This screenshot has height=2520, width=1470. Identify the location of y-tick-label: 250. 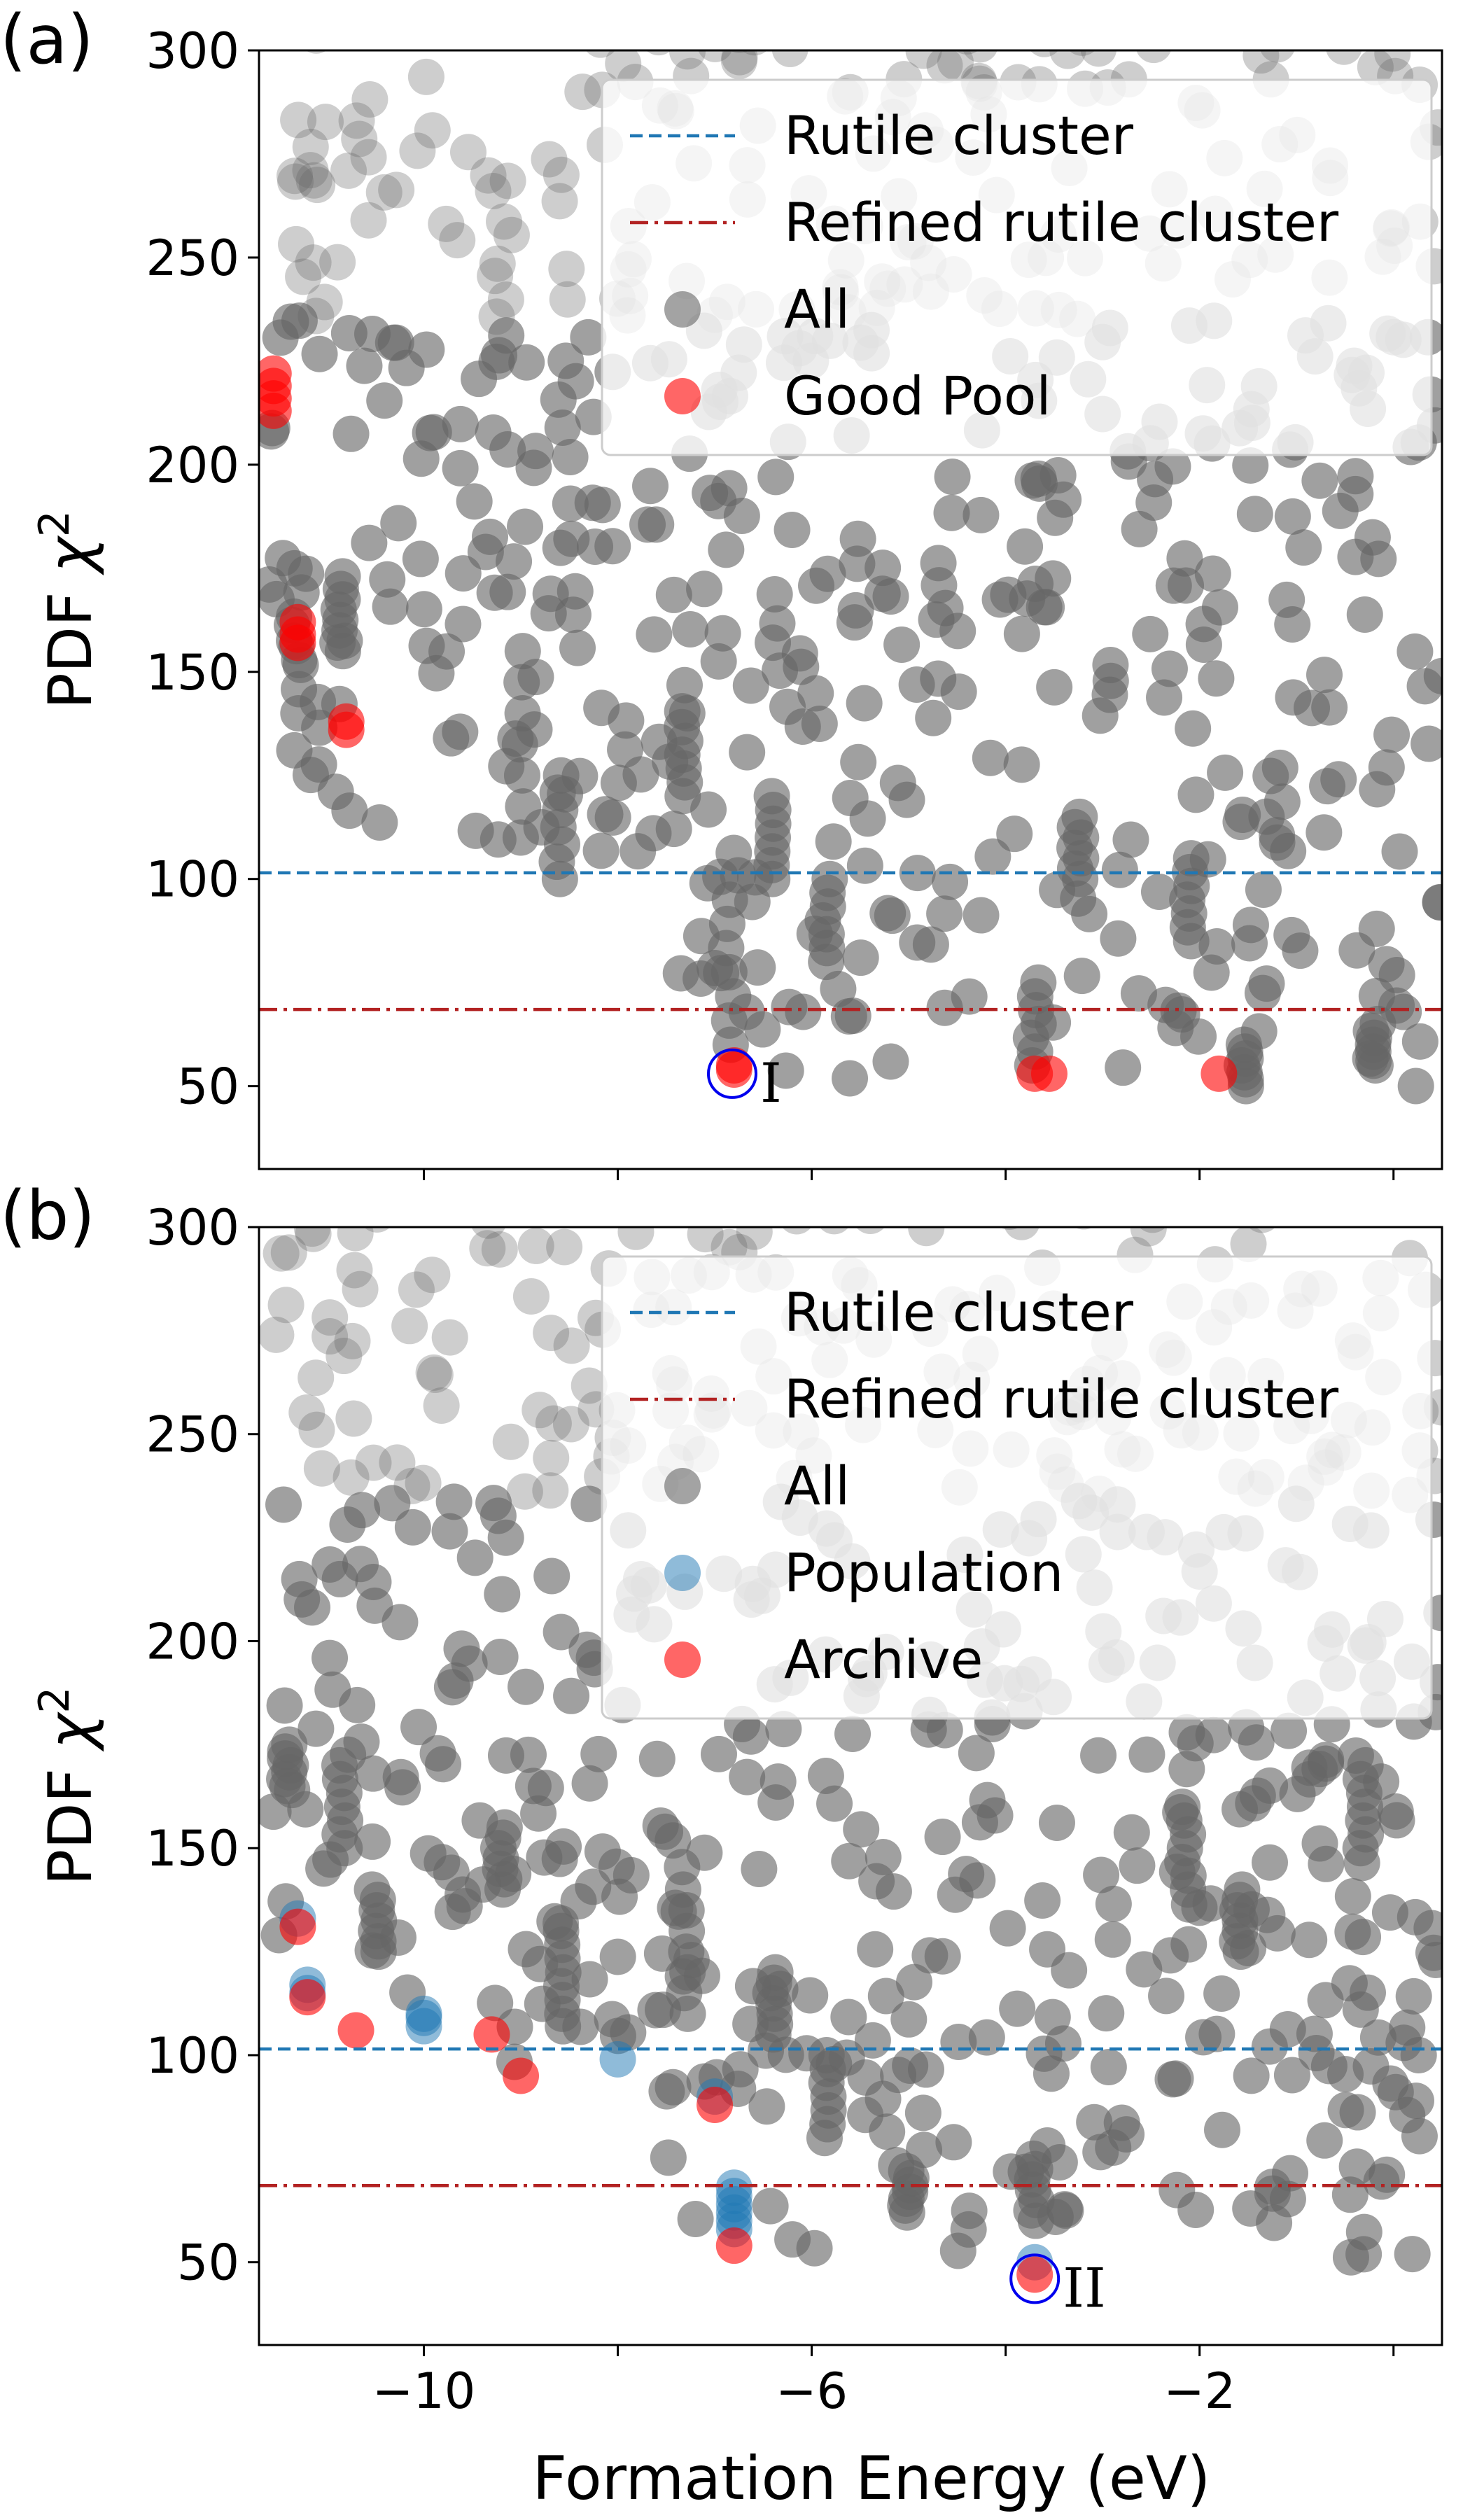
(192, 1435).